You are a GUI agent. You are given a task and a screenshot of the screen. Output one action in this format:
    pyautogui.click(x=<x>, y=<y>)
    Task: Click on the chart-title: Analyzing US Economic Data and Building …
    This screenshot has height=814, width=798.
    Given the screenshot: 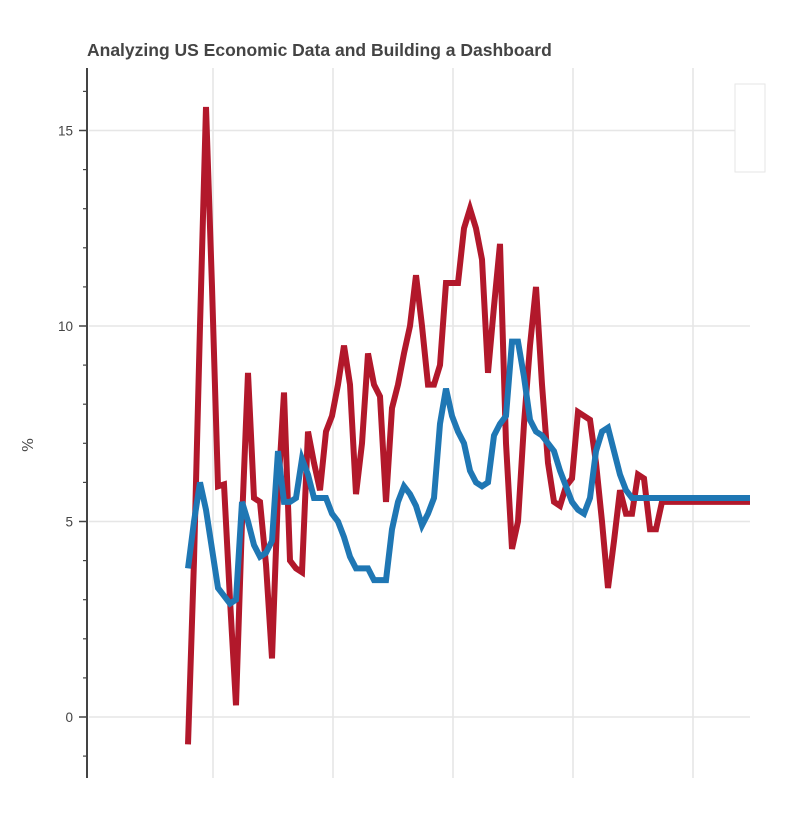 What is the action you would take?
    pyautogui.click(x=319, y=50)
    